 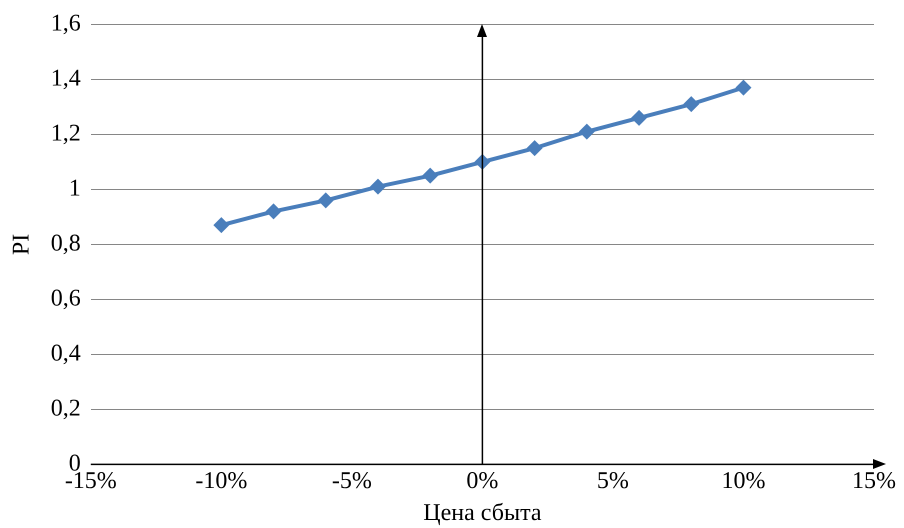 What do you see at coordinates (482, 513) in the screenshot?
I see `x-axis-title: Цена сбыта` at bounding box center [482, 513].